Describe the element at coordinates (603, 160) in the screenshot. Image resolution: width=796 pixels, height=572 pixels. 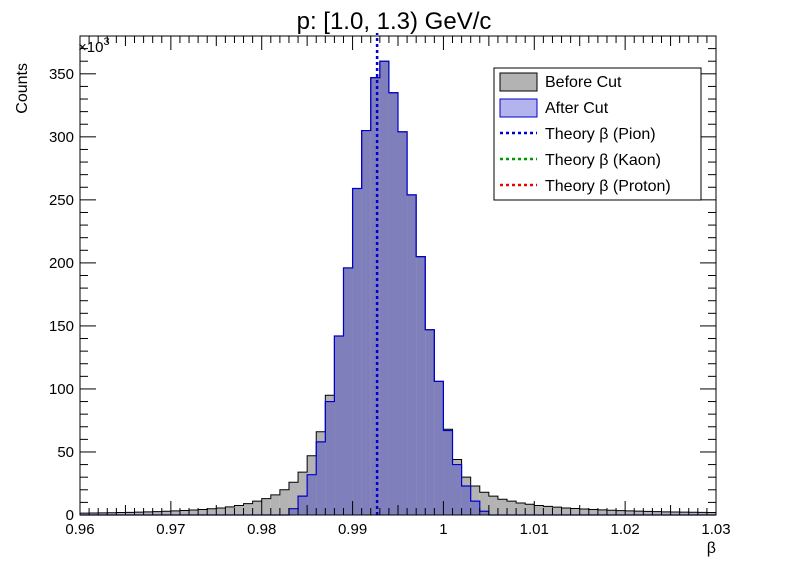
I see `legend-entry-3-label: Theory β (Kaon)` at that location.